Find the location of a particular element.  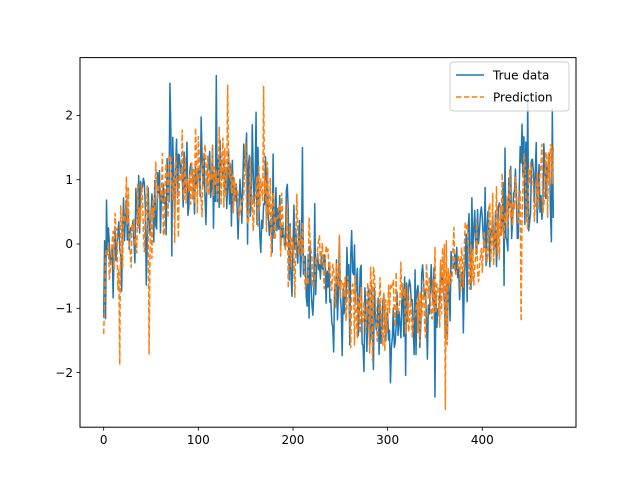

legend-label-true-data: True data is located at coordinates (520, 75).